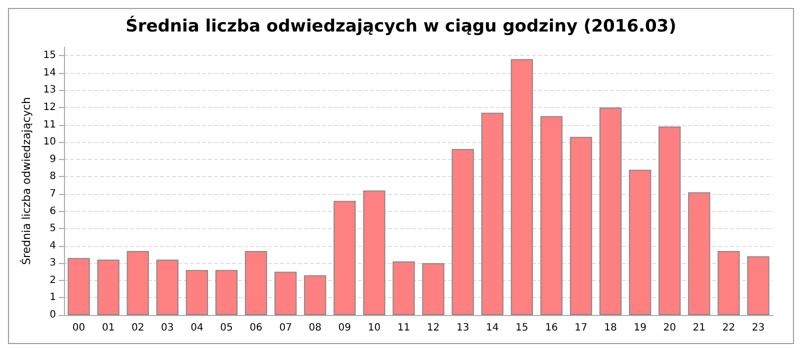 The image size is (800, 350). I want to click on x-tick-label: 07, so click(285, 328).